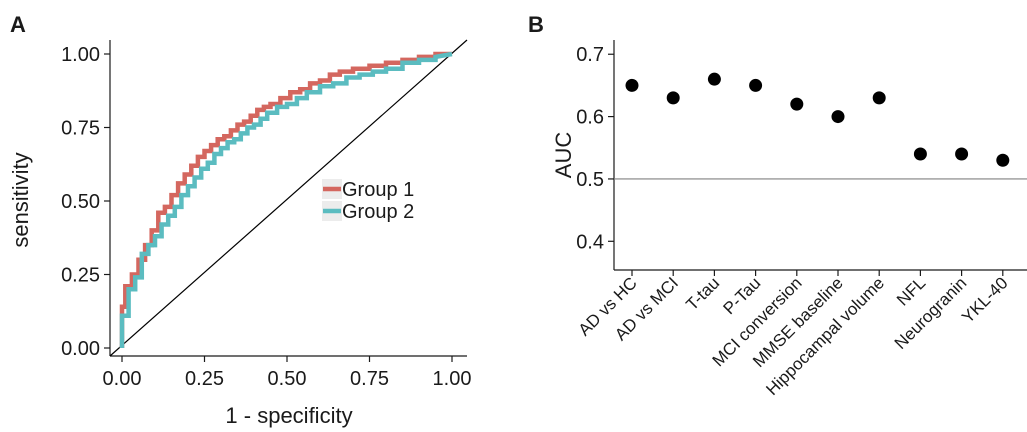 The height and width of the screenshot is (432, 1027). I want to click on roc-x-axis-title: 1 - specificity, so click(288, 415).